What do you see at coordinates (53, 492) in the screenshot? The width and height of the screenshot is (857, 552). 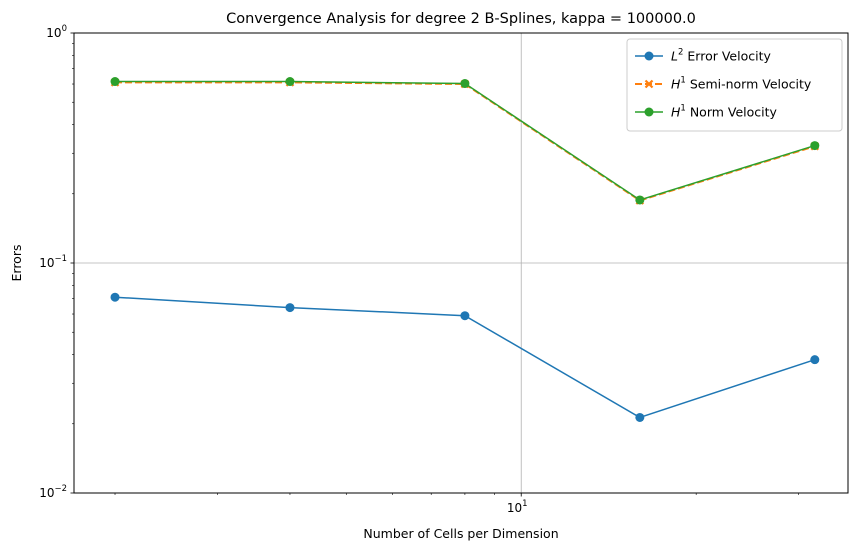 I see `y-tick-label: 10⁻²` at bounding box center [53, 492].